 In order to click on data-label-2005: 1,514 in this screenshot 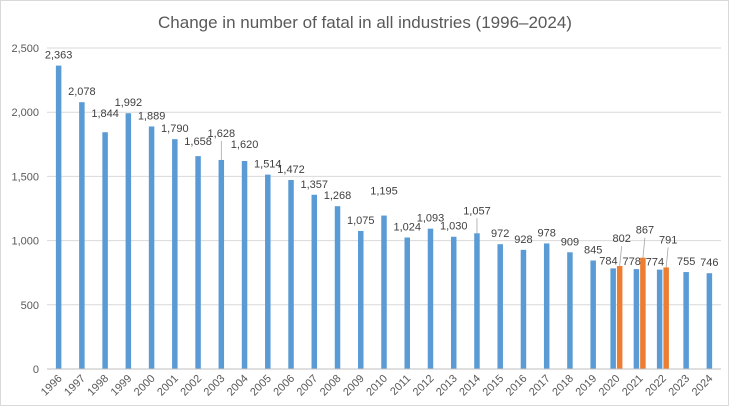, I will do `click(268, 165)`.